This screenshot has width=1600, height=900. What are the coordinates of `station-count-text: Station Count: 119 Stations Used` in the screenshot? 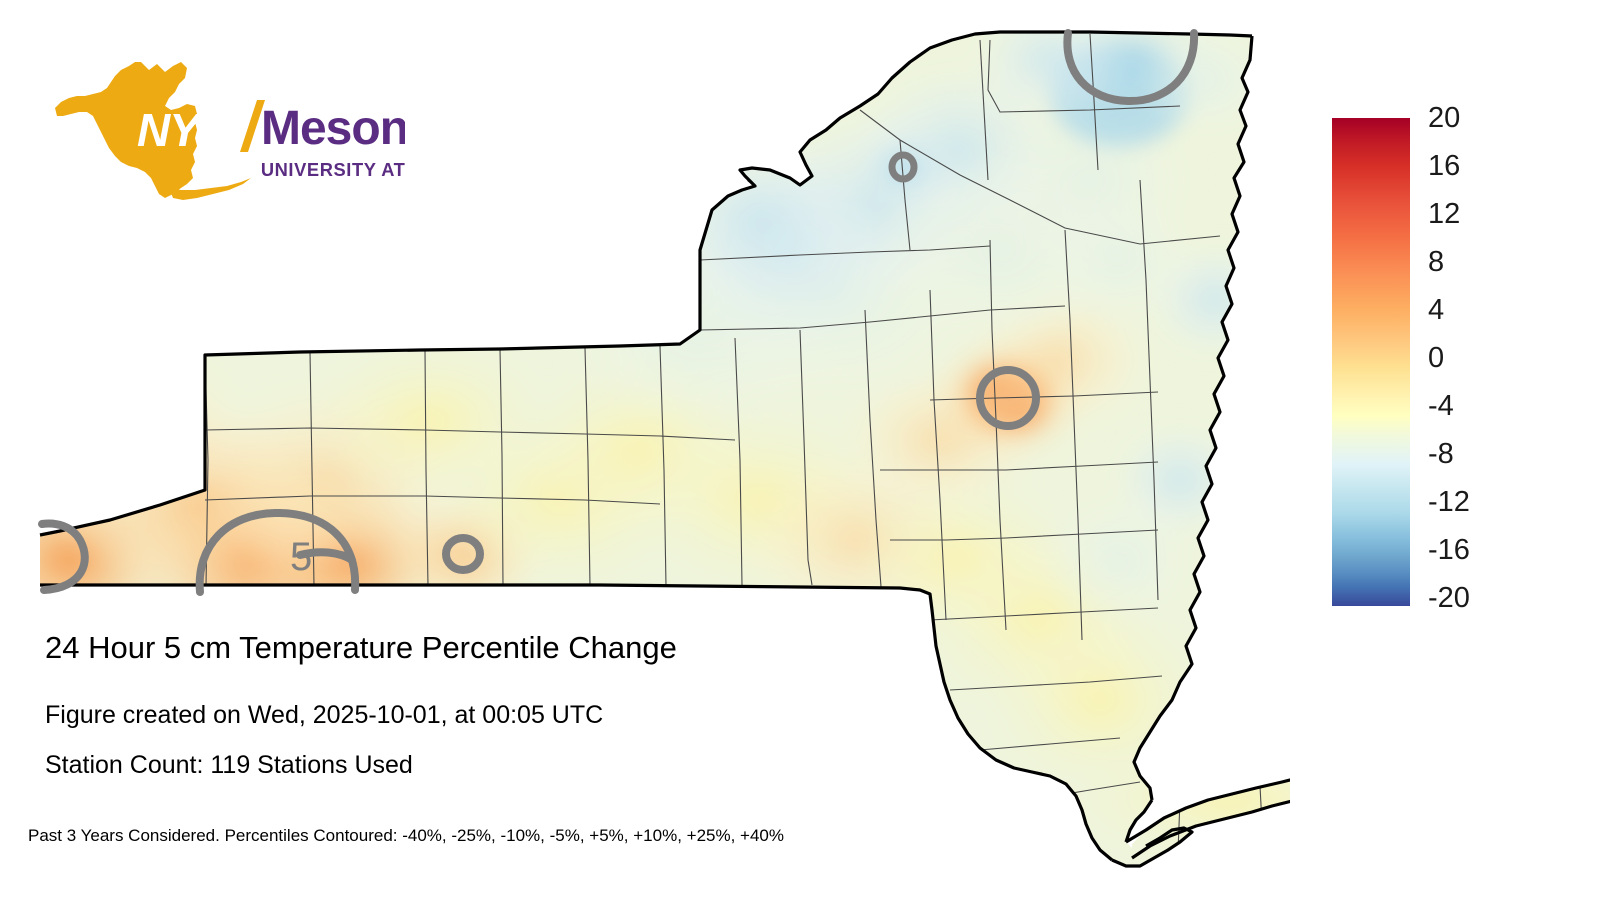 It's located at (229, 765).